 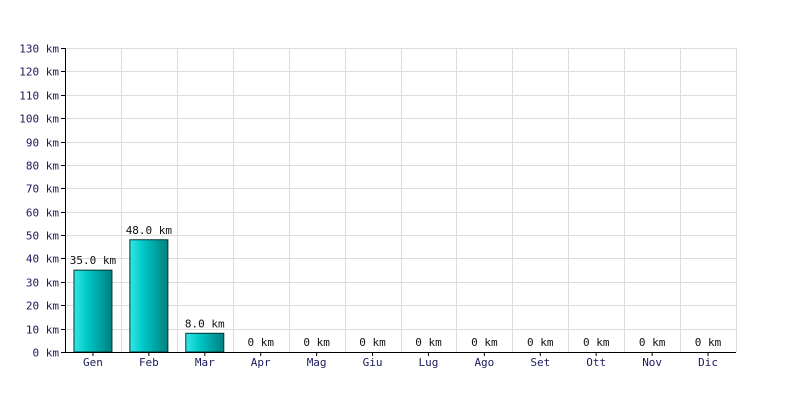 I want to click on bar-mar, so click(x=205, y=342).